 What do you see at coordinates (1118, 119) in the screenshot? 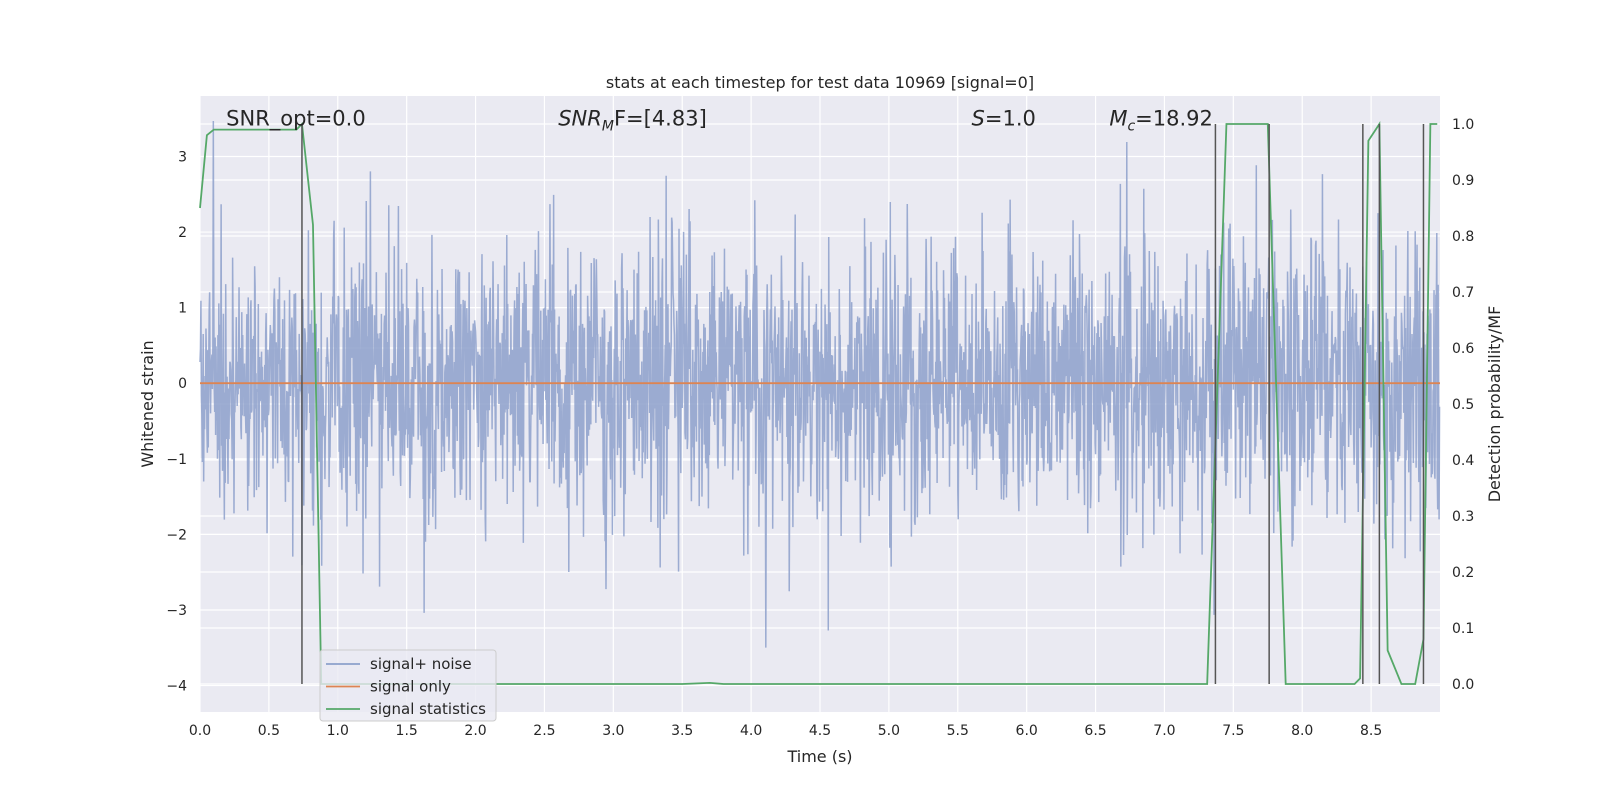
I see `annotation-symbol: M` at bounding box center [1118, 119].